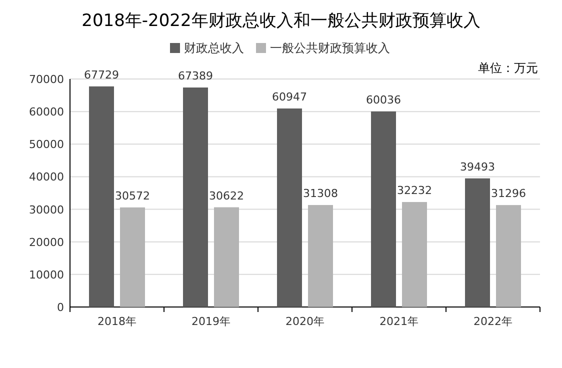 This screenshot has width=562, height=368. What do you see at coordinates (46, 145) in the screenshot?
I see `y-tick-label: 50000` at bounding box center [46, 145].